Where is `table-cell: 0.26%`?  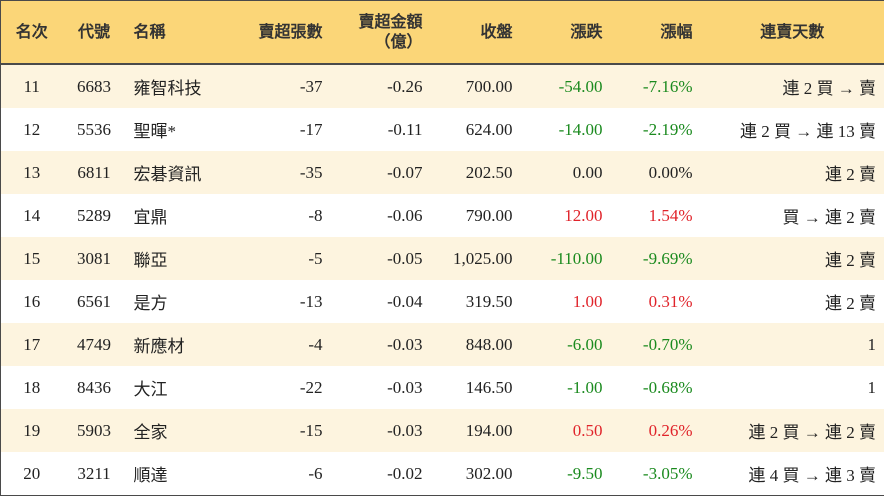 table-cell: 0.26% is located at coordinates (655, 430).